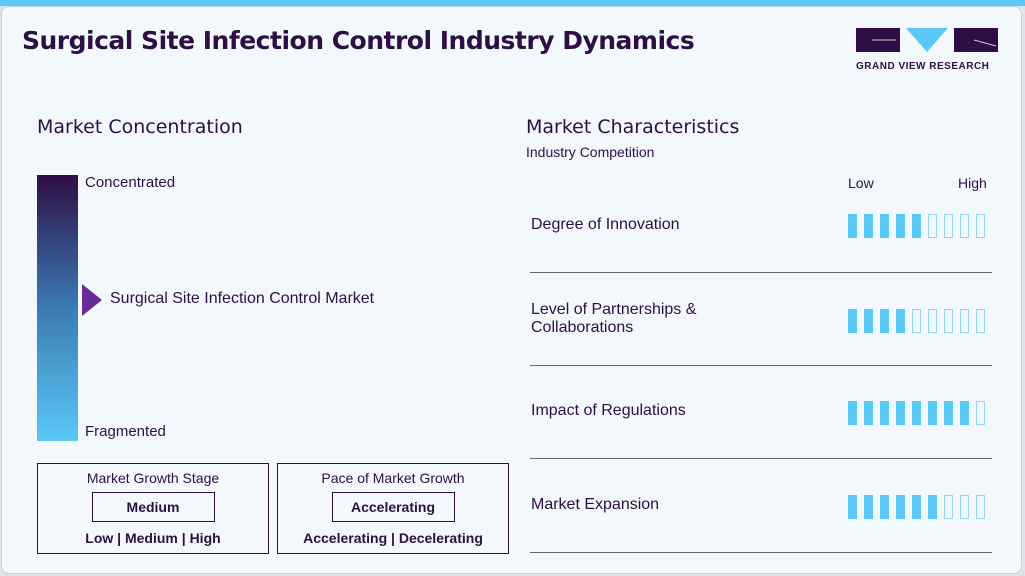 The image size is (1025, 576). I want to click on growth-stage-options: Low | Medium | High, so click(153, 538).